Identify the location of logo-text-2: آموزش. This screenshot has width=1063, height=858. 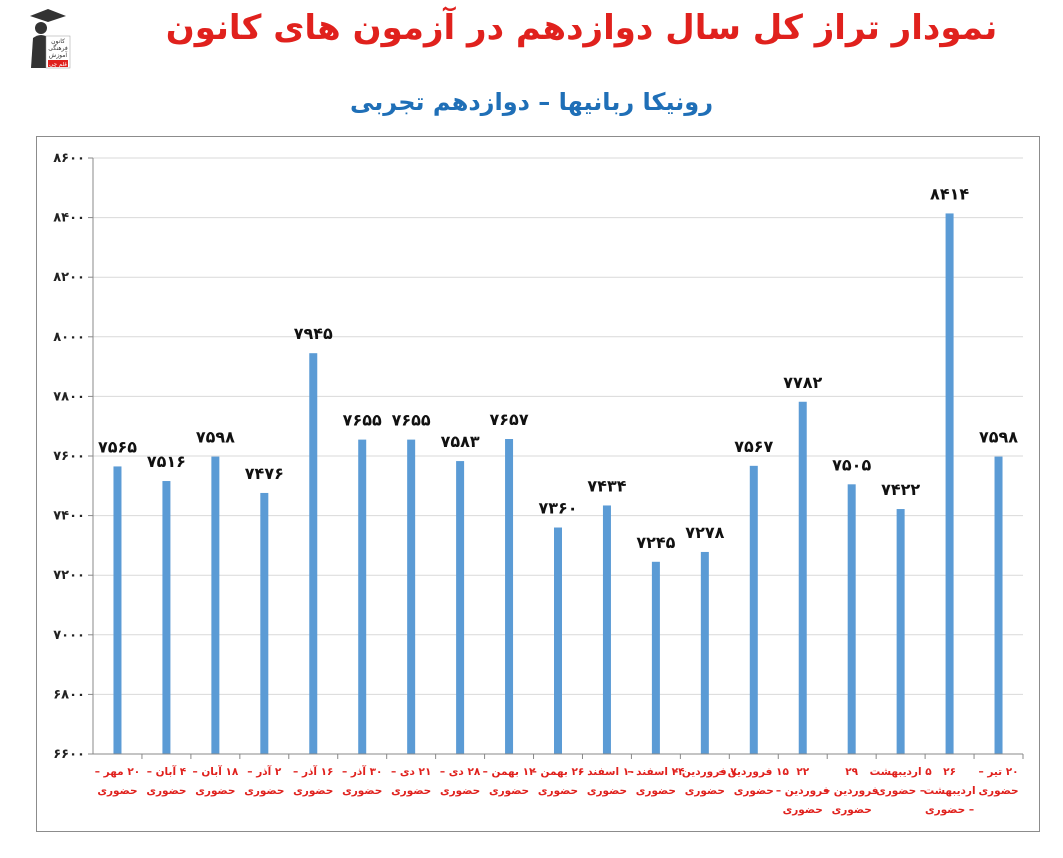
(58, 54).